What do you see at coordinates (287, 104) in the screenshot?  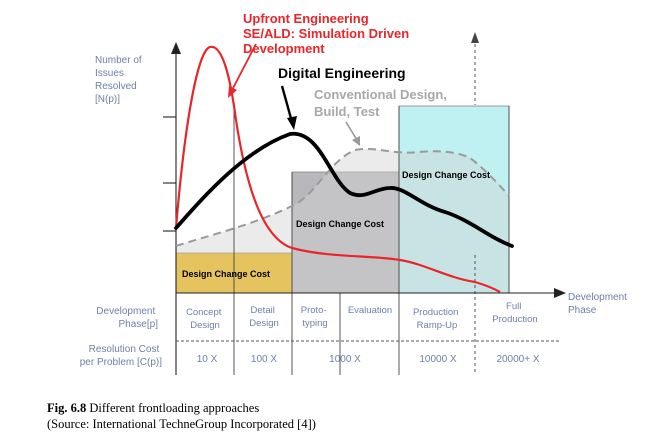 I see `digital-pointer` at bounding box center [287, 104].